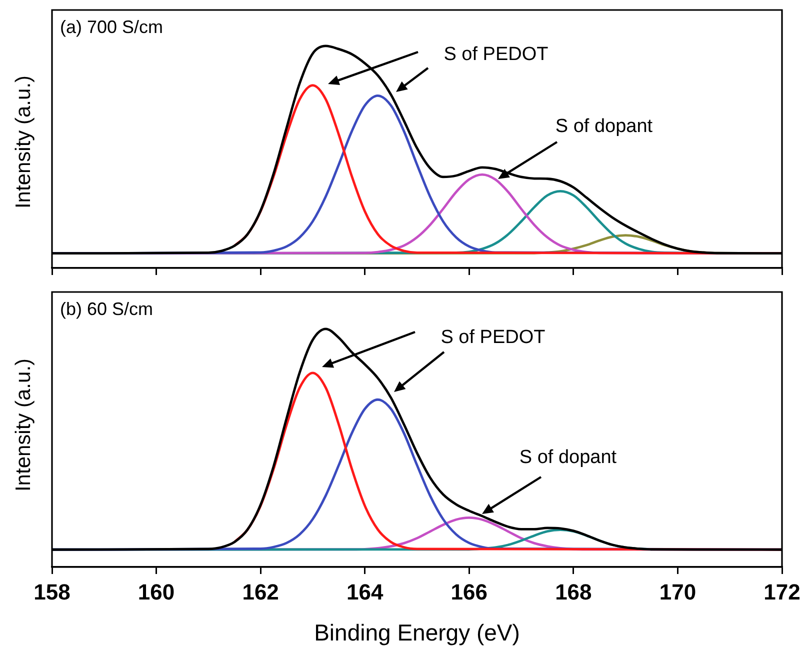 The image size is (807, 660). I want to click on x-tick-label: 172, so click(782, 591).